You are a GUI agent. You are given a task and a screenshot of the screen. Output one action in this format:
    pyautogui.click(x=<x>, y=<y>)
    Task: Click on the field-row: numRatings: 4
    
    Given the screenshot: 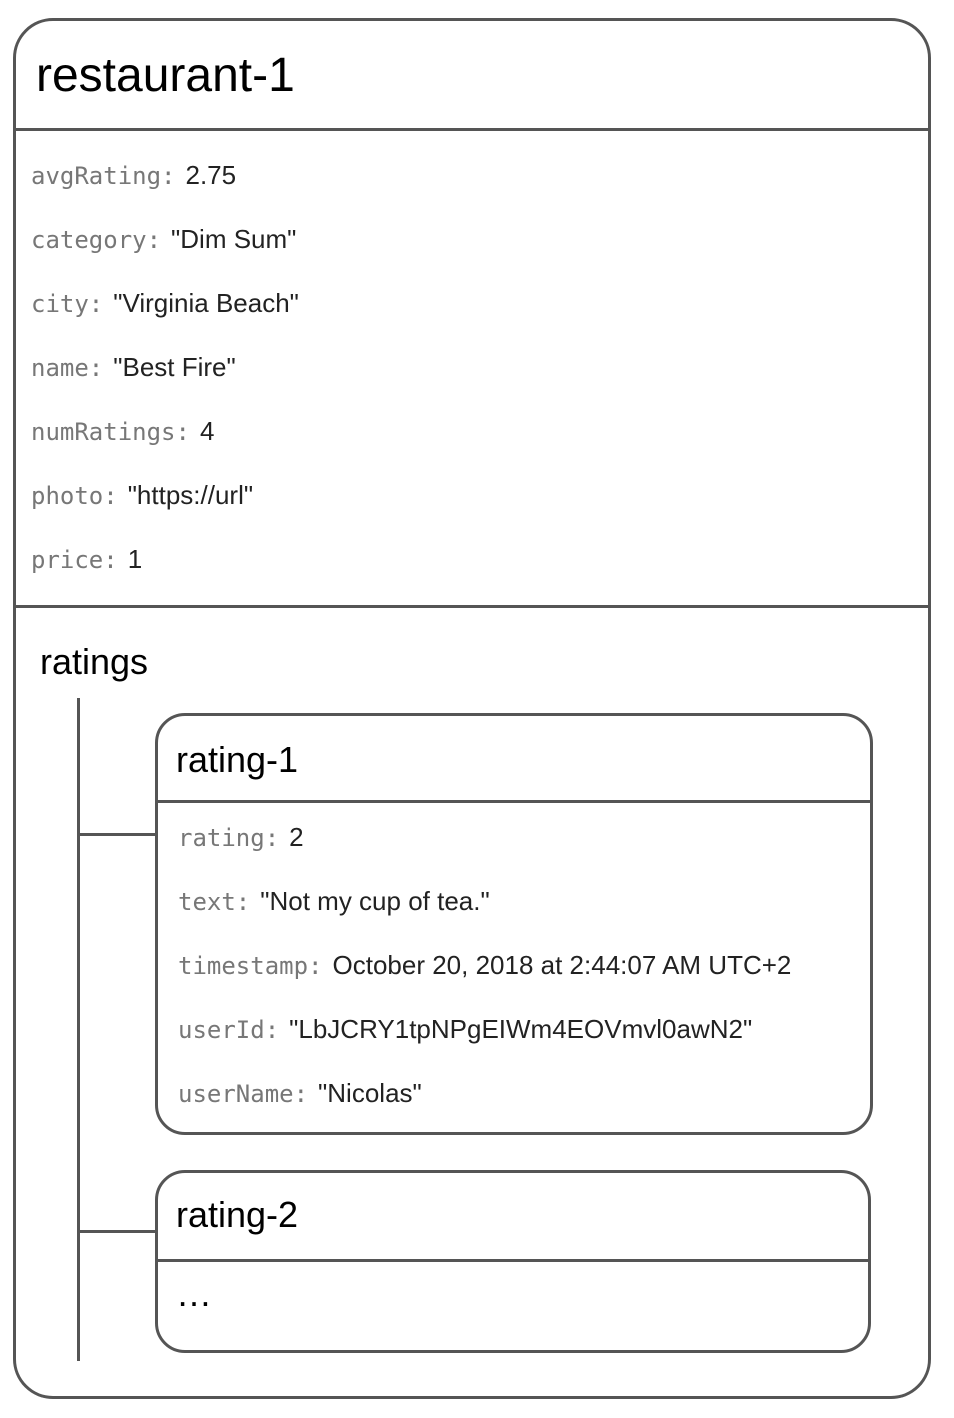 What is the action you would take?
    pyautogui.click(x=122, y=431)
    